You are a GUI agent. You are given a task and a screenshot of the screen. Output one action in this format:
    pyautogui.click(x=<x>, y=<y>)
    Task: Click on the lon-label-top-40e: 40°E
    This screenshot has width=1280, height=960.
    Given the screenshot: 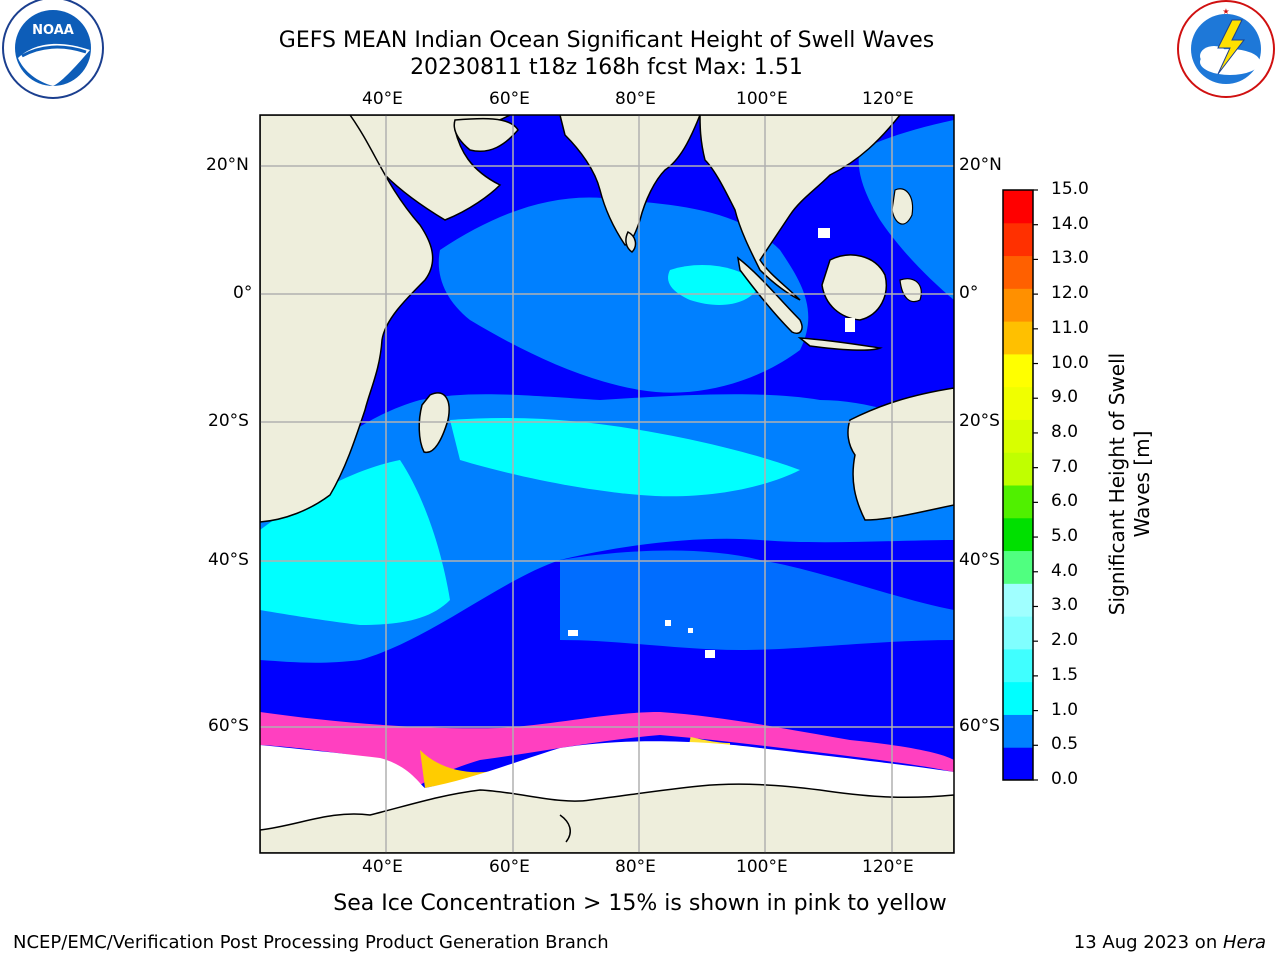 What is the action you would take?
    pyautogui.click(x=382, y=99)
    